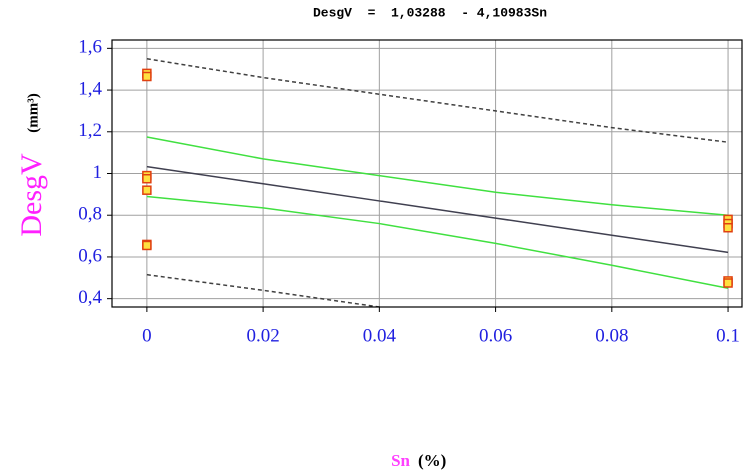 This screenshot has width=755, height=472. I want to click on y-tick-label: 1, so click(98, 172).